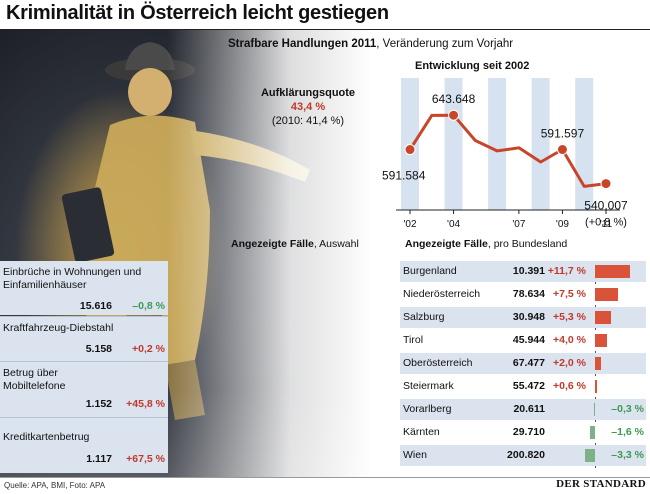  I want to click on bundesland-change: +2,0 %, so click(569, 363).